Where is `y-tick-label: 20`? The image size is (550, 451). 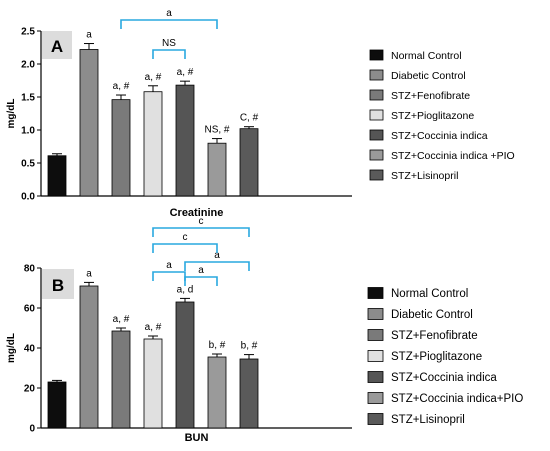
y-tick-label: 20 is located at coordinates (30, 389).